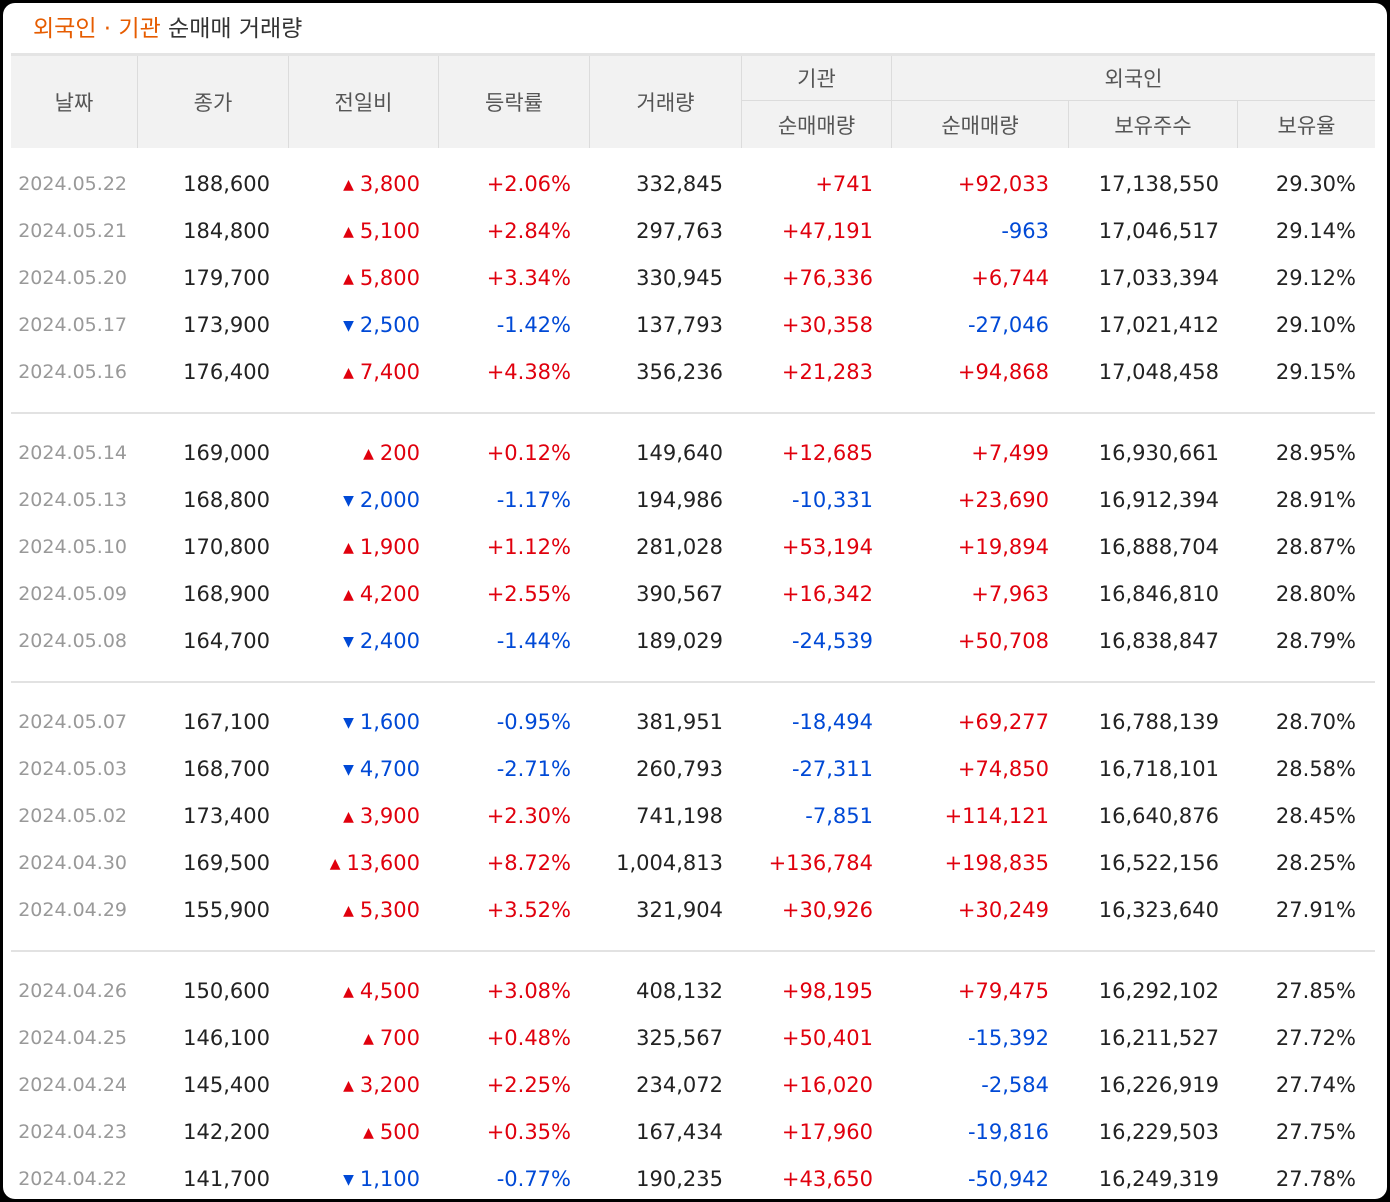  What do you see at coordinates (1010, 594) in the screenshot?
I see `cell-foreign-net: +7,963` at bounding box center [1010, 594].